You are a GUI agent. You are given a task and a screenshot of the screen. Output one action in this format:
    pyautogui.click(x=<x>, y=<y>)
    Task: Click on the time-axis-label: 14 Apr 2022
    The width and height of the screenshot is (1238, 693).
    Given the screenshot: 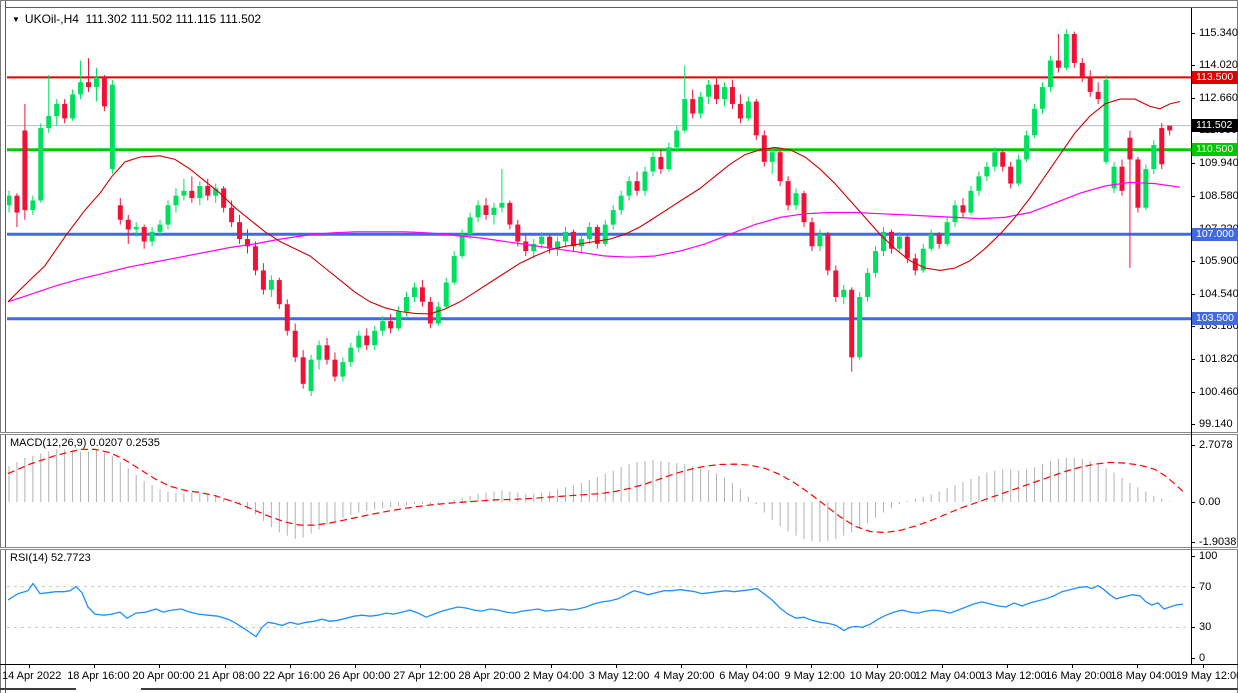 What is the action you would take?
    pyautogui.click(x=32, y=676)
    